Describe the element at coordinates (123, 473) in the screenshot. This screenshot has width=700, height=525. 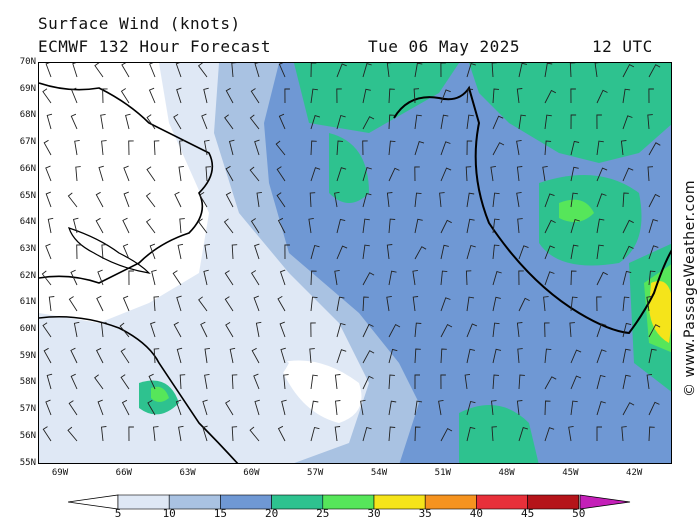
I see `longitude-label: 66W` at that location.